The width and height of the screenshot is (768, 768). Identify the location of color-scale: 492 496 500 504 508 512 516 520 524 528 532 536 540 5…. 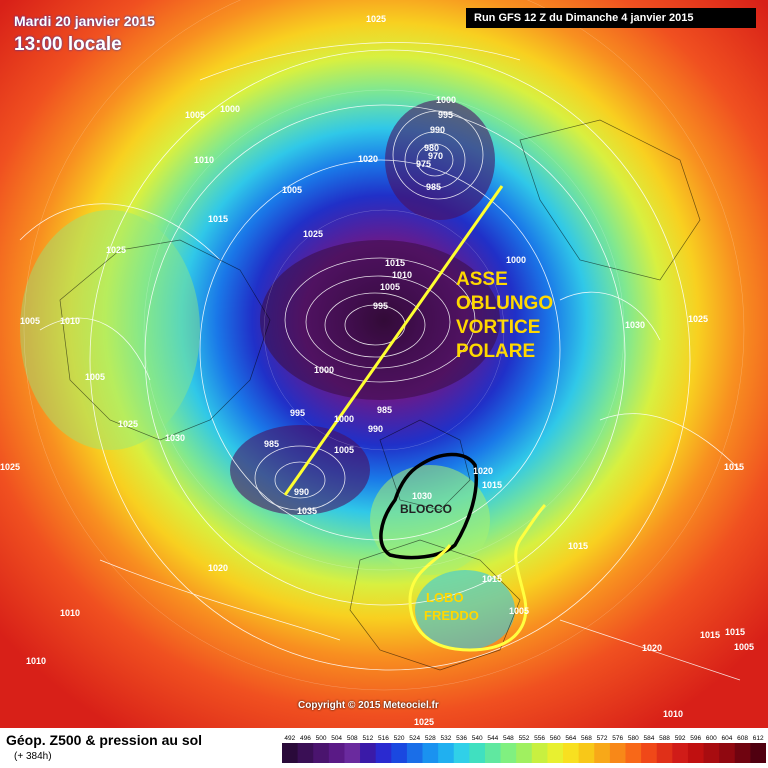
(524, 749).